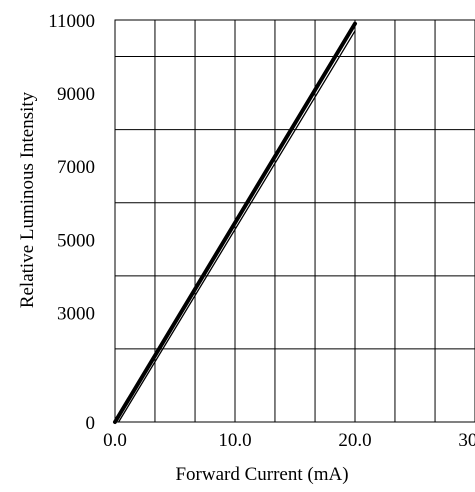 This screenshot has width=475, height=492. Describe the element at coordinates (76, 240) in the screenshot. I see `y-tick-label: 5000` at that location.